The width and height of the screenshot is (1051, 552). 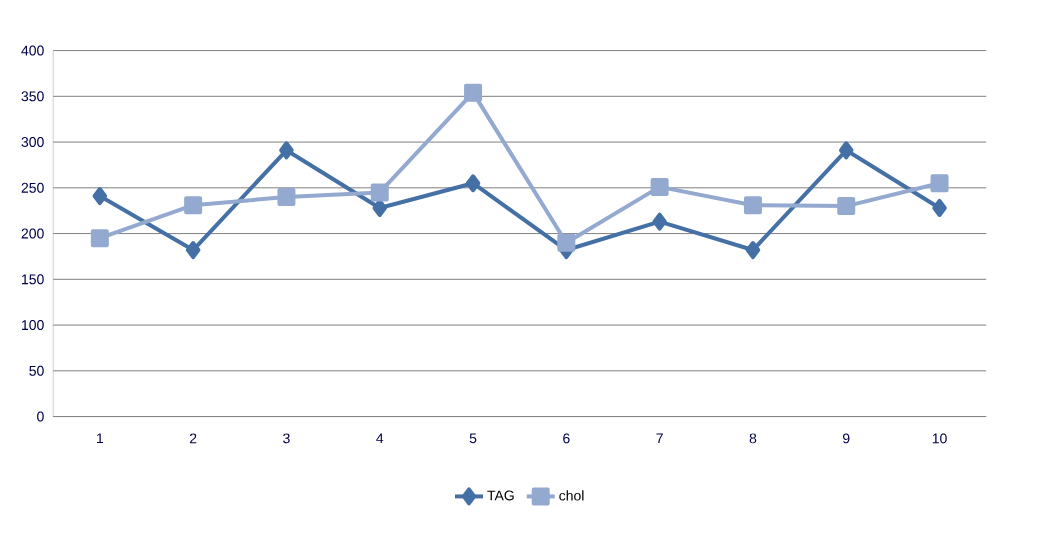 I want to click on y-tick-label: 50, so click(x=36, y=370).